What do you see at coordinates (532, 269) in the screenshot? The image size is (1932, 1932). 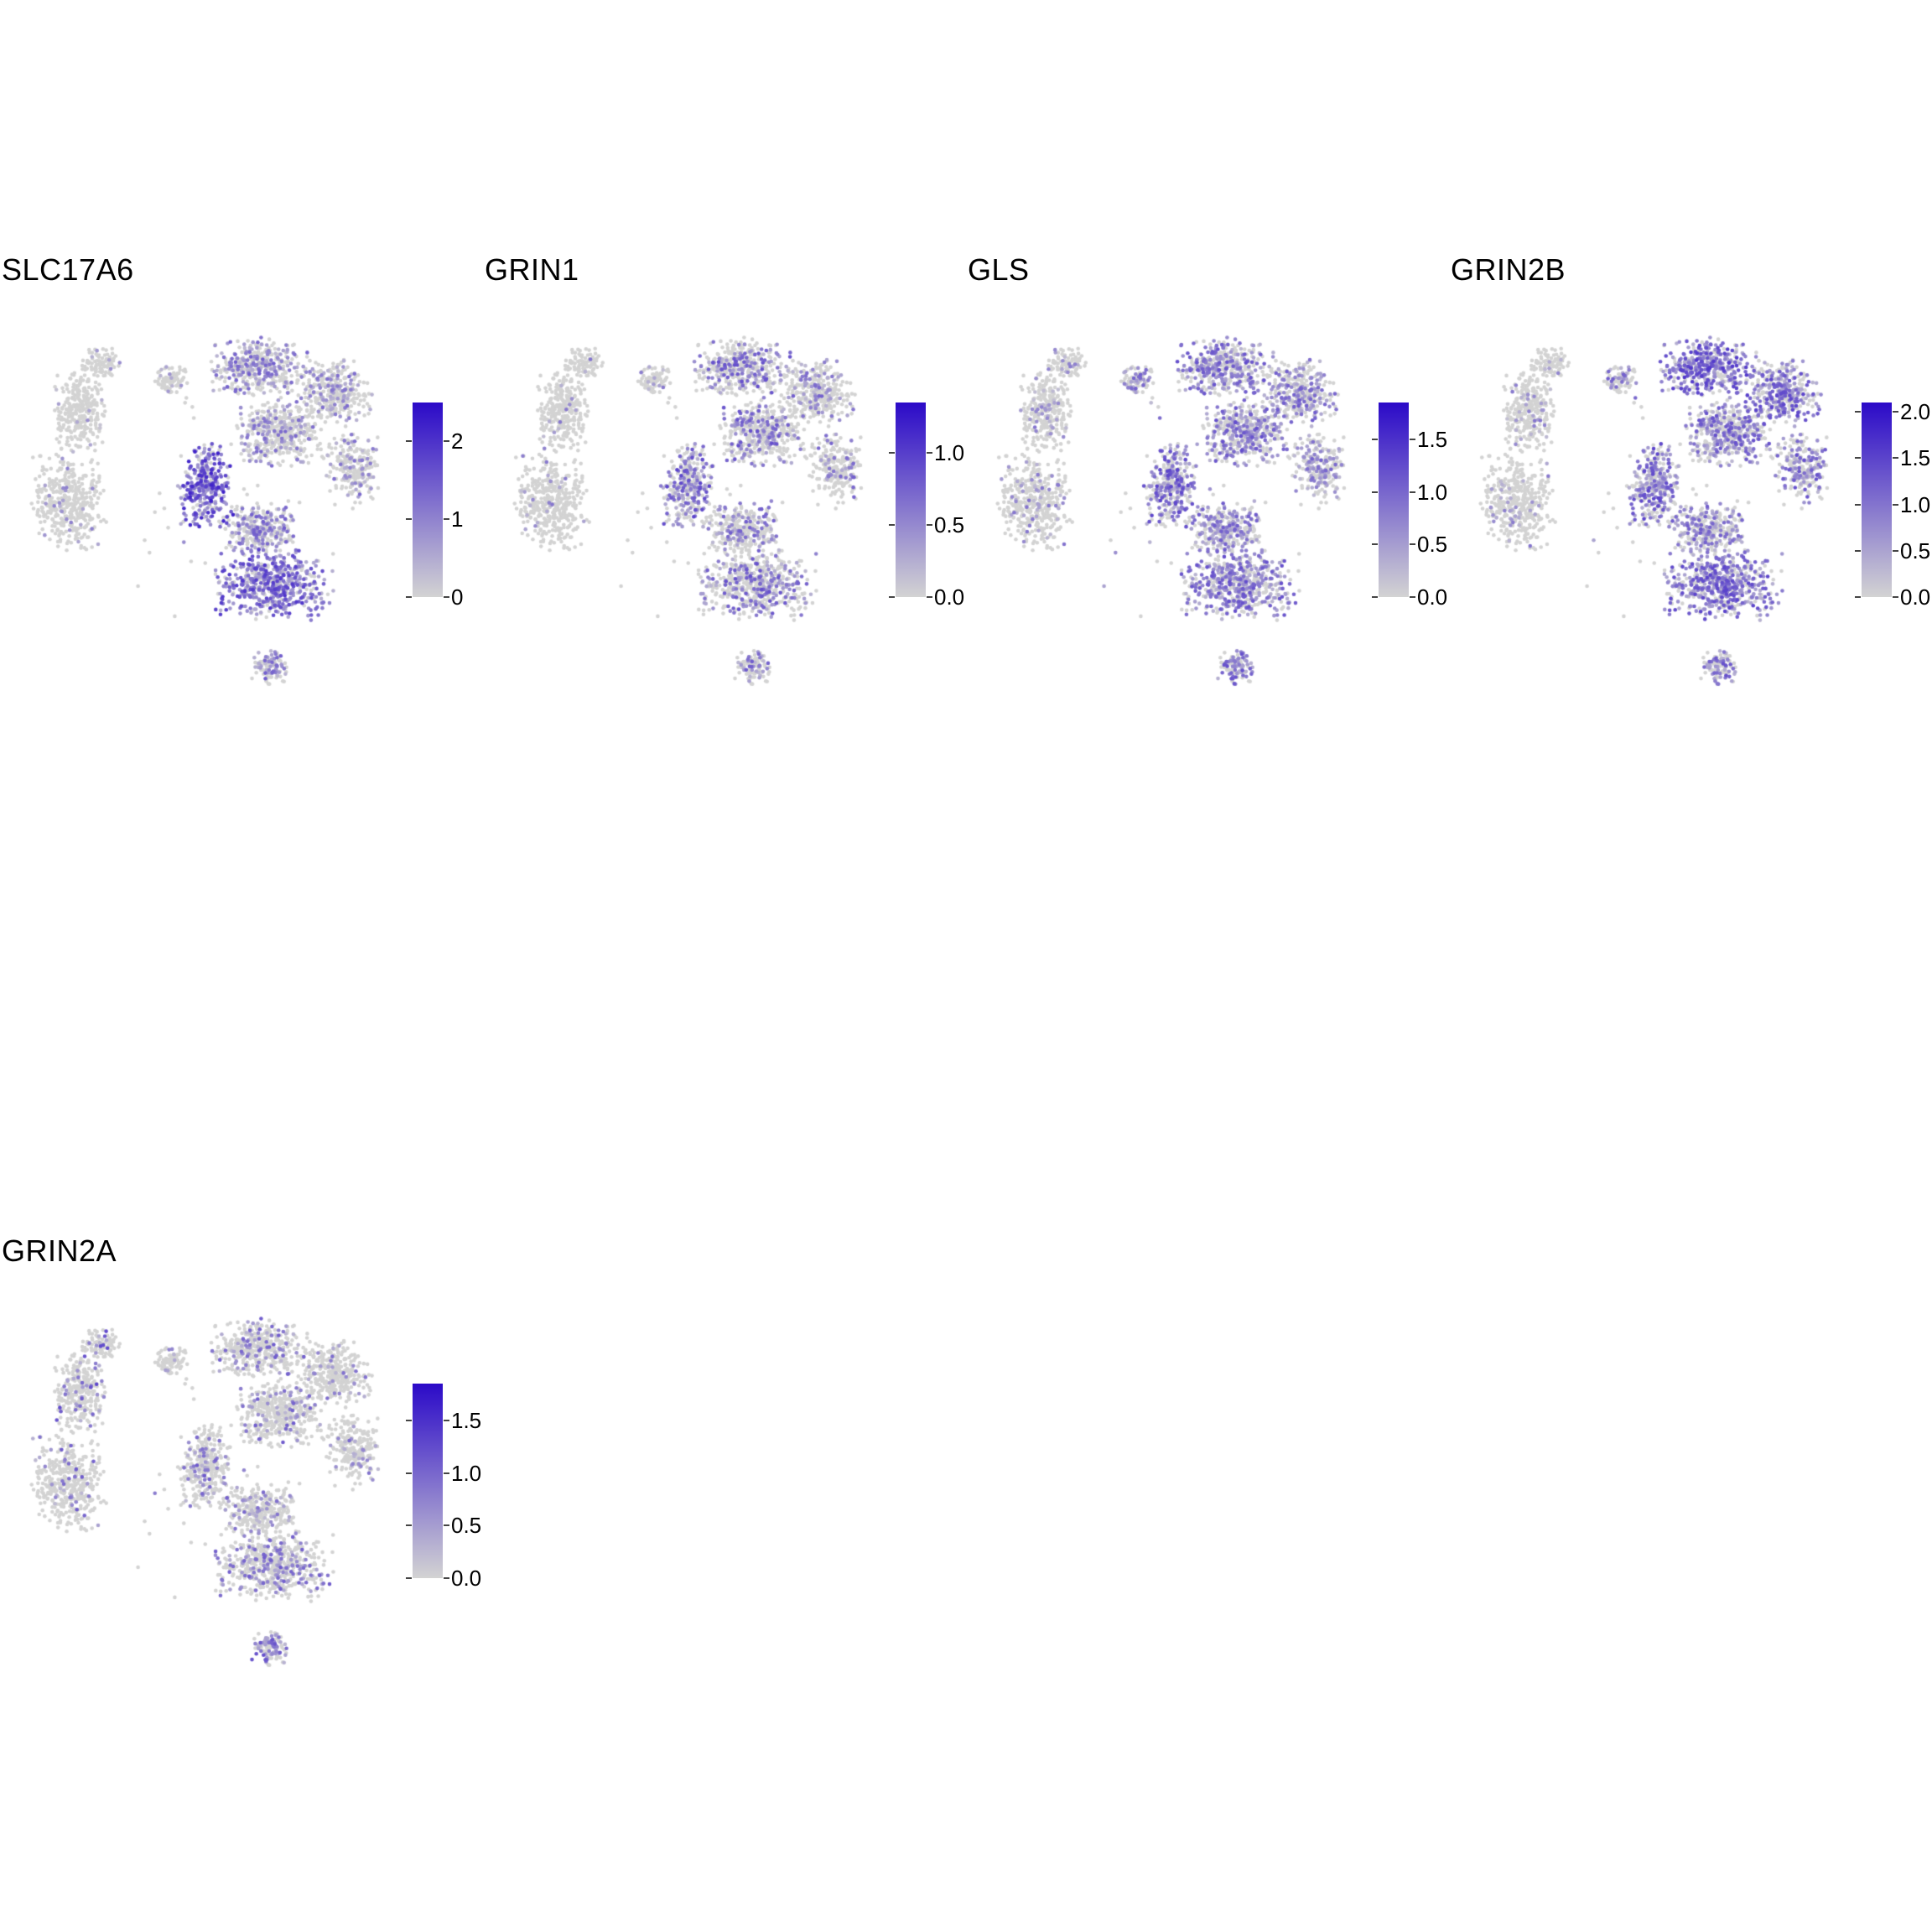 I see `panel-title: GRIN1` at bounding box center [532, 269].